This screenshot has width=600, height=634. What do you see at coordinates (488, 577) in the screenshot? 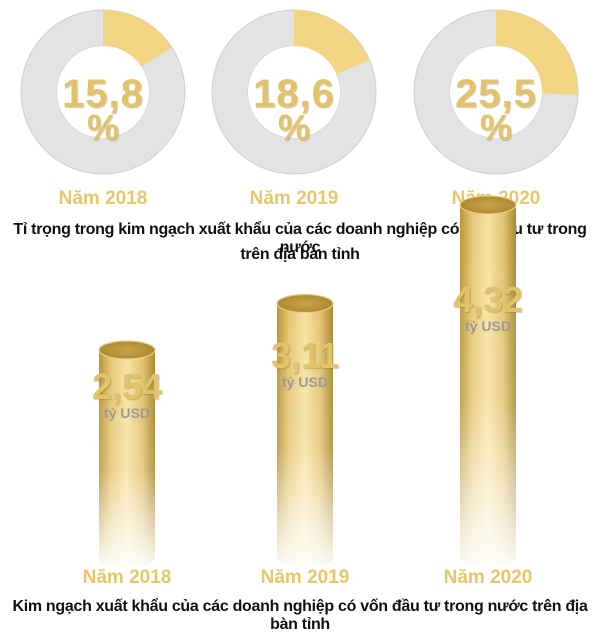
I see `bar-year-2020: Năm 2020` at bounding box center [488, 577].